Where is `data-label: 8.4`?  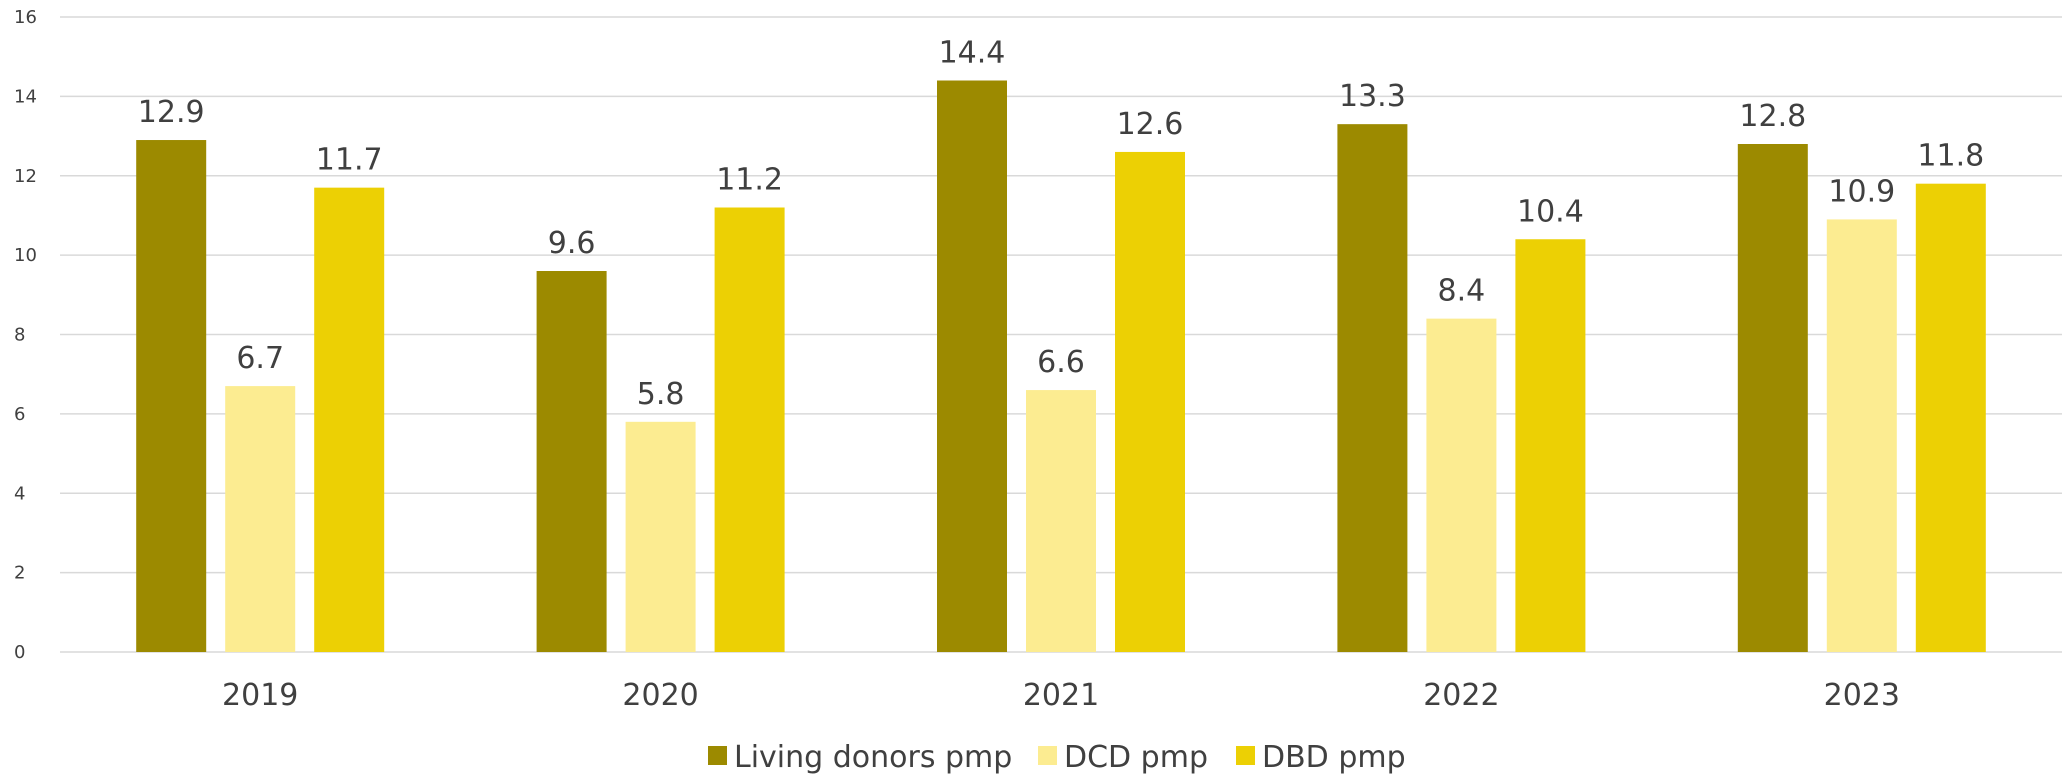
data-label: 8.4 is located at coordinates (1462, 291).